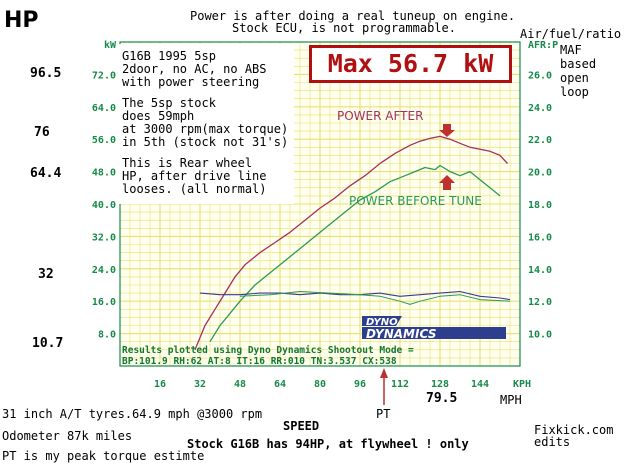 This screenshot has height=465, width=640. I want to click on pt-arrow-icon, so click(384, 373).